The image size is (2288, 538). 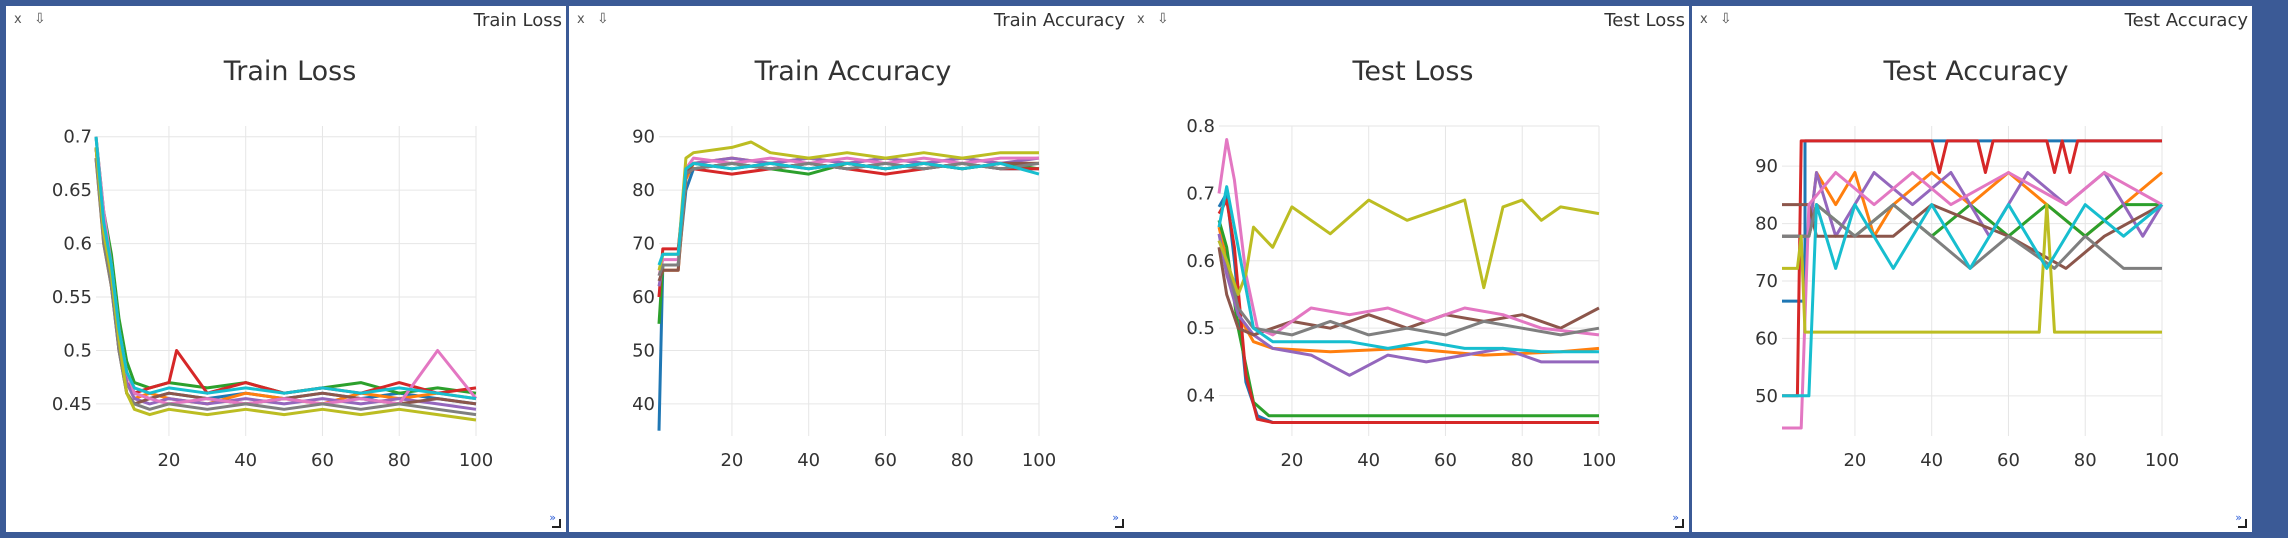 What do you see at coordinates (517, 20) in the screenshot?
I see `pane-title: Train Loss` at bounding box center [517, 20].